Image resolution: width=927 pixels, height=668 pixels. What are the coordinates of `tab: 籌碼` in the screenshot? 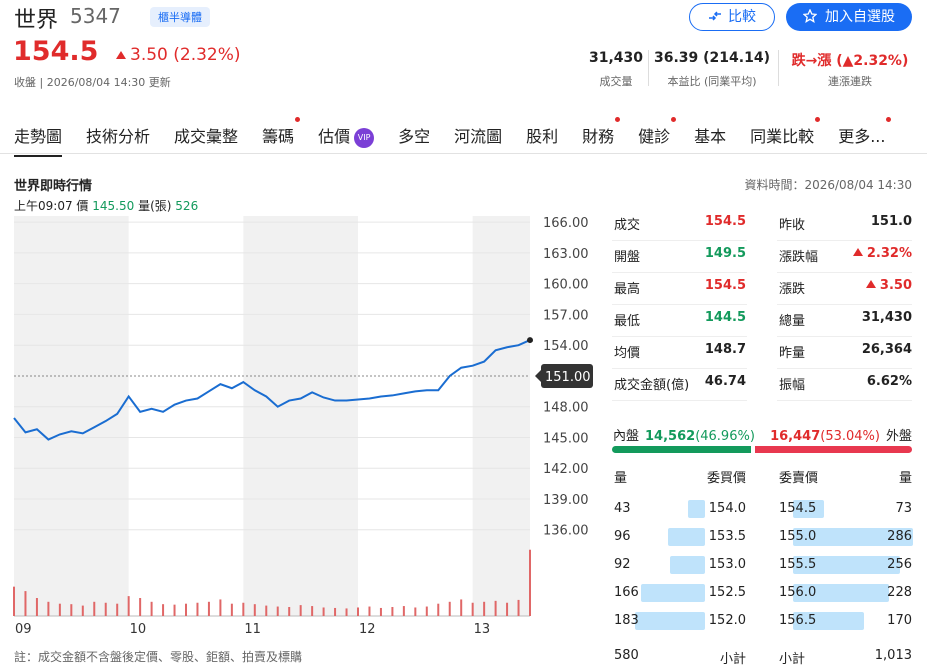 It's located at (281, 137).